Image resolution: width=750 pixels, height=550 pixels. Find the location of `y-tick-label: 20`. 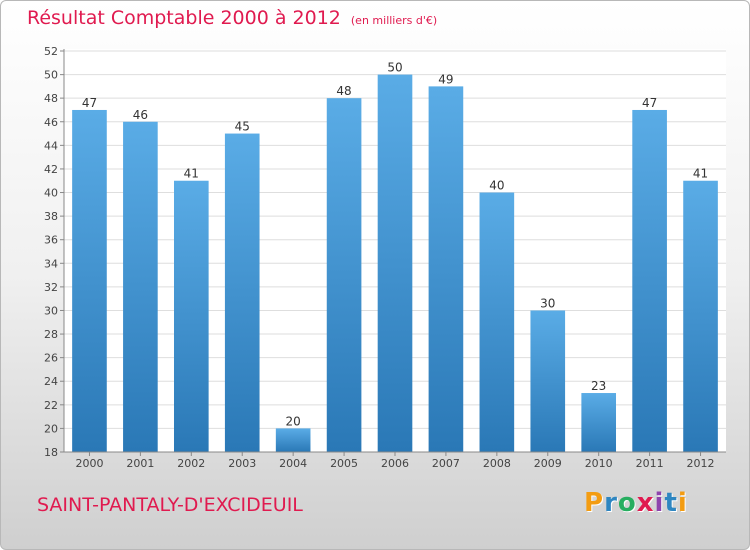

y-tick-label: 20 is located at coordinates (51, 428).